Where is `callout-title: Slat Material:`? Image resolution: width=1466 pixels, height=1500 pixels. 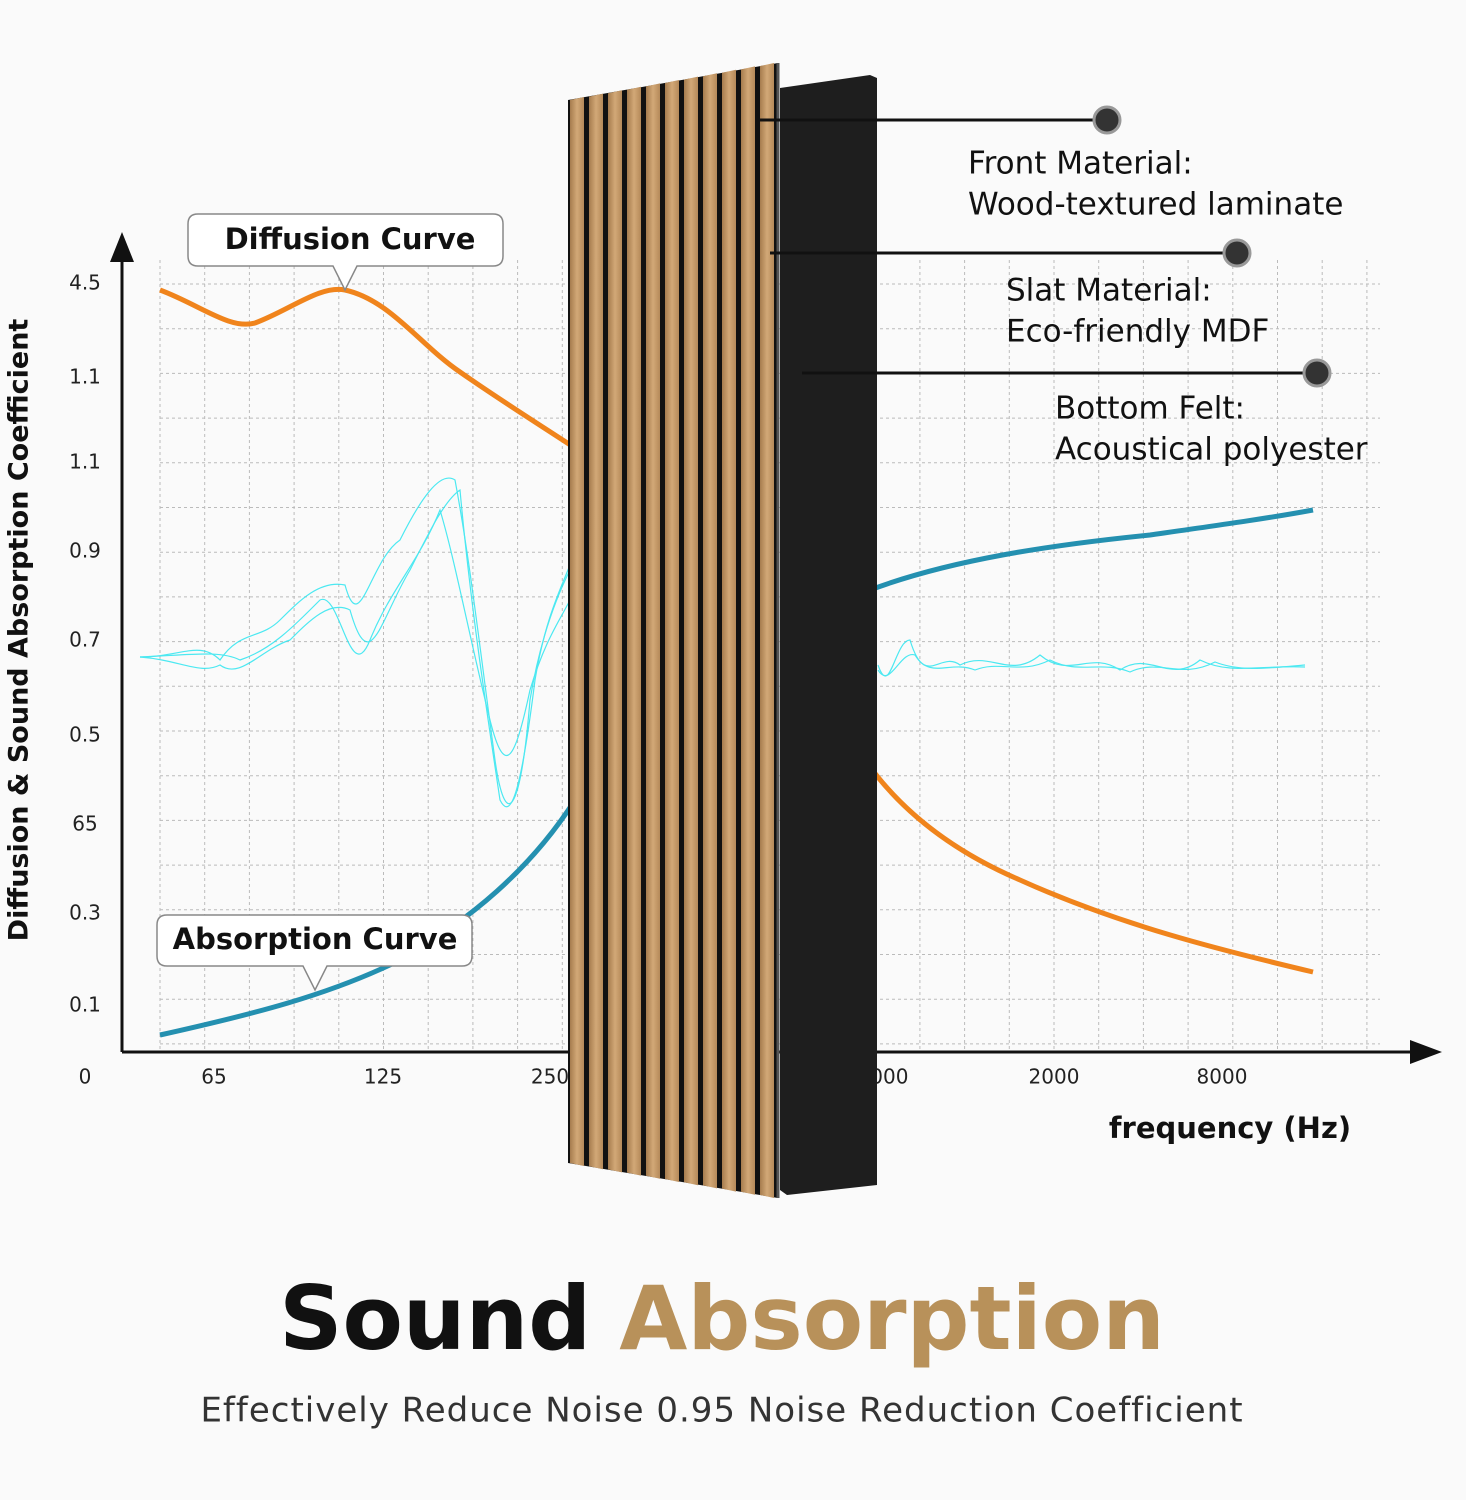
callout-title: Slat Material: is located at coordinates (1109, 291).